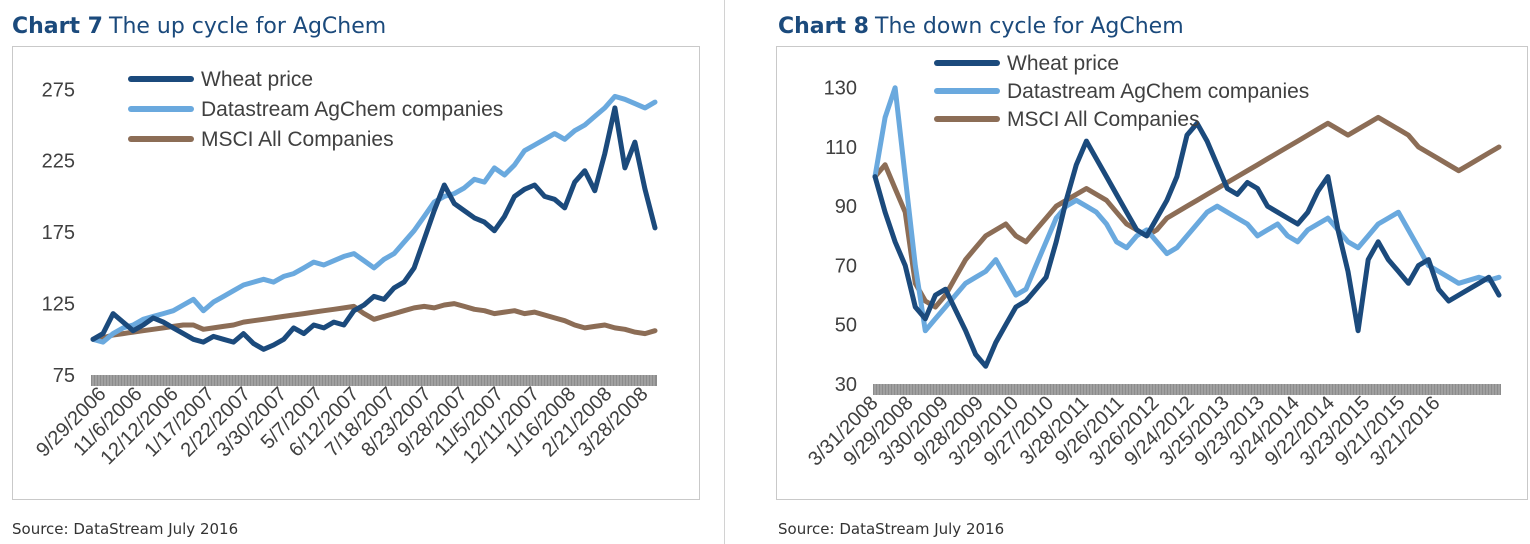 The width and height of the screenshot is (1530, 544). I want to click on panel-divider, so click(724, 272).